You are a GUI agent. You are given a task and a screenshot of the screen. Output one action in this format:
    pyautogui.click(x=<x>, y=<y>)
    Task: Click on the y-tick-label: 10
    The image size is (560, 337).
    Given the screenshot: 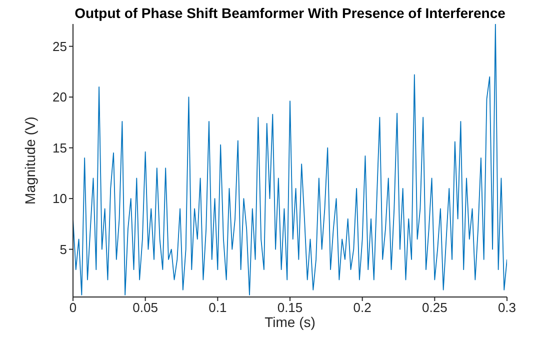 What is the action you would take?
    pyautogui.click(x=59, y=198)
    